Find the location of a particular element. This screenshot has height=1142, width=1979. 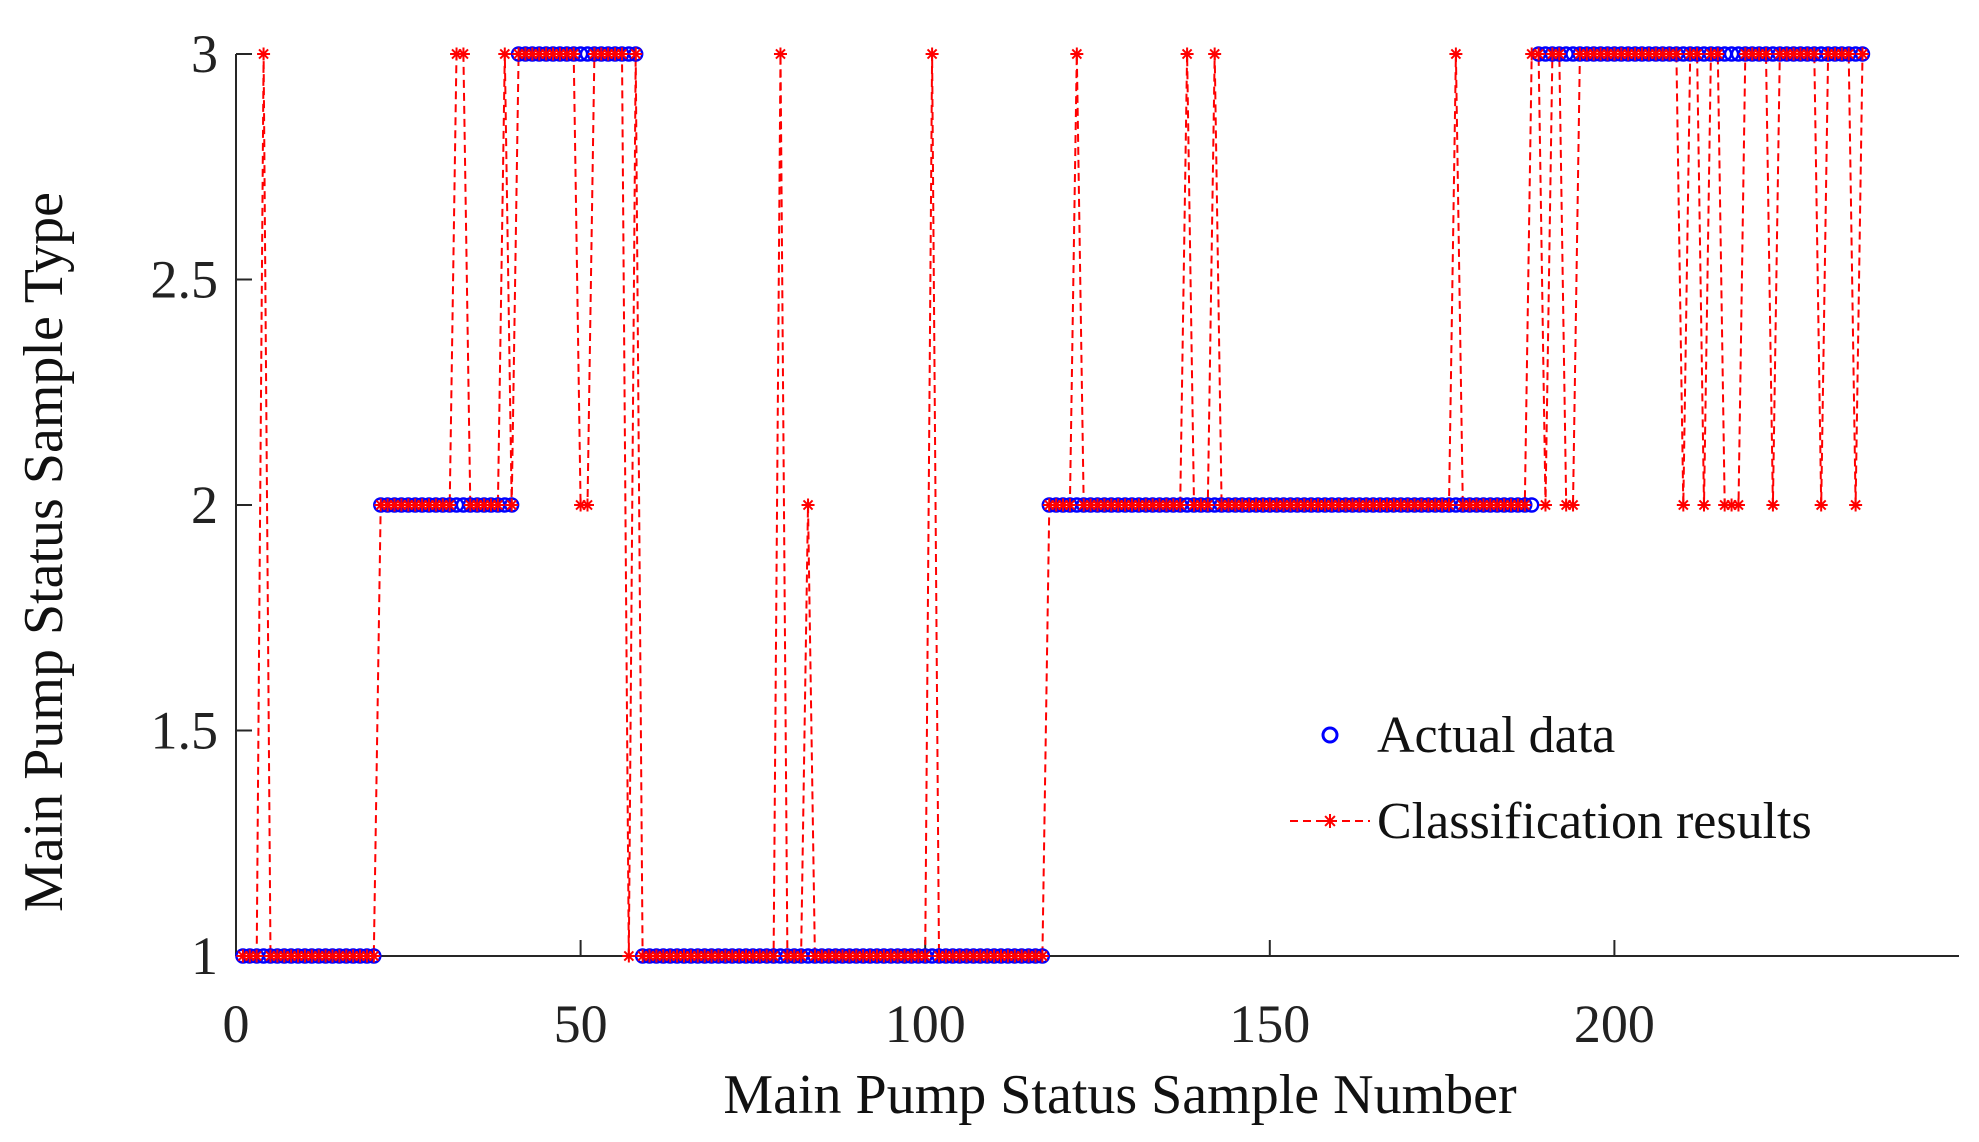

y-tick-label: 1.5 is located at coordinates (185, 731).